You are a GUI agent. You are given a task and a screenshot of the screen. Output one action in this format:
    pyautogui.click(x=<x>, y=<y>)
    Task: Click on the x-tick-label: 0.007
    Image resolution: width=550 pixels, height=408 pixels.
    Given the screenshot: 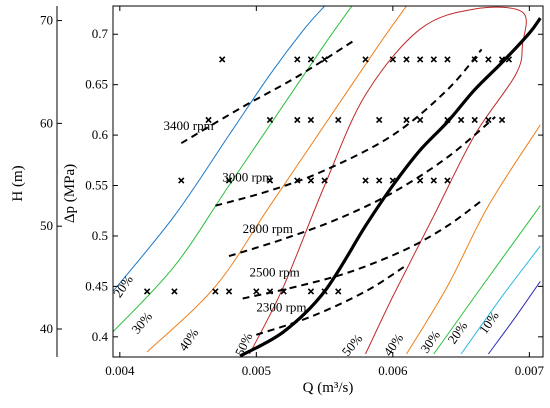 What is the action you would take?
    pyautogui.click(x=530, y=370)
    